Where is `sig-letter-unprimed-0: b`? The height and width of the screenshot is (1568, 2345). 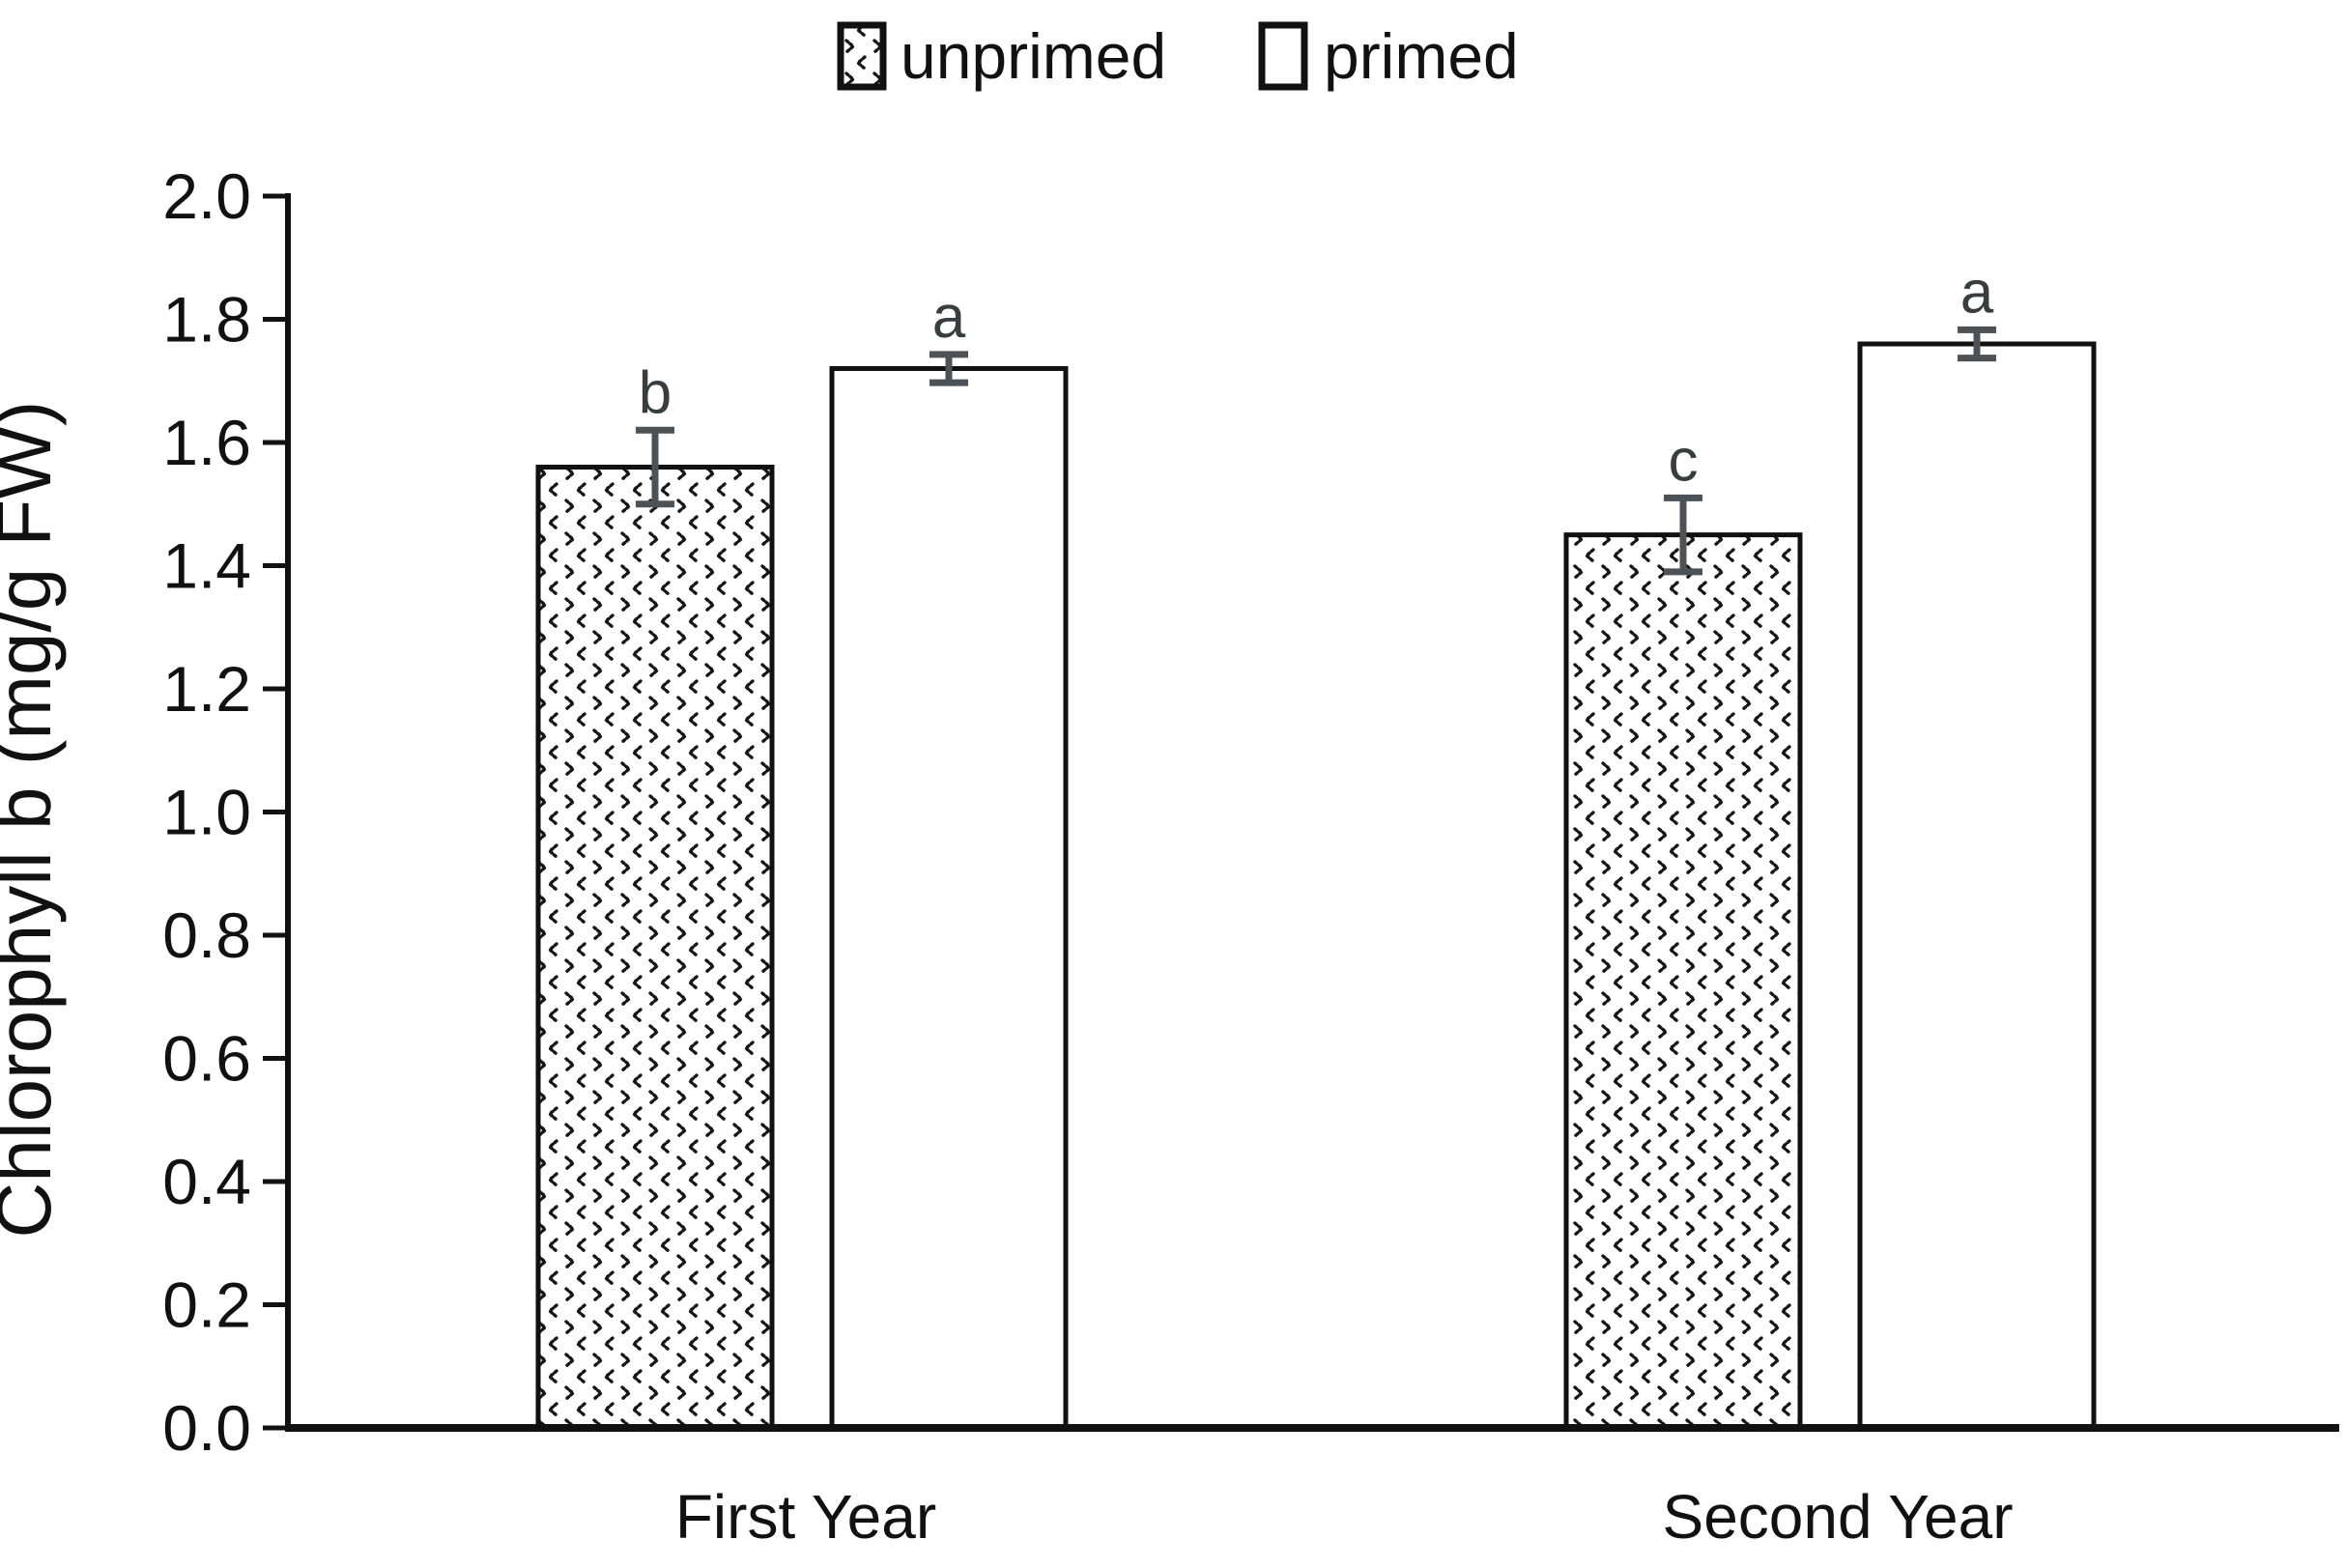
sig-letter-unprimed-0: b is located at coordinates (655, 392).